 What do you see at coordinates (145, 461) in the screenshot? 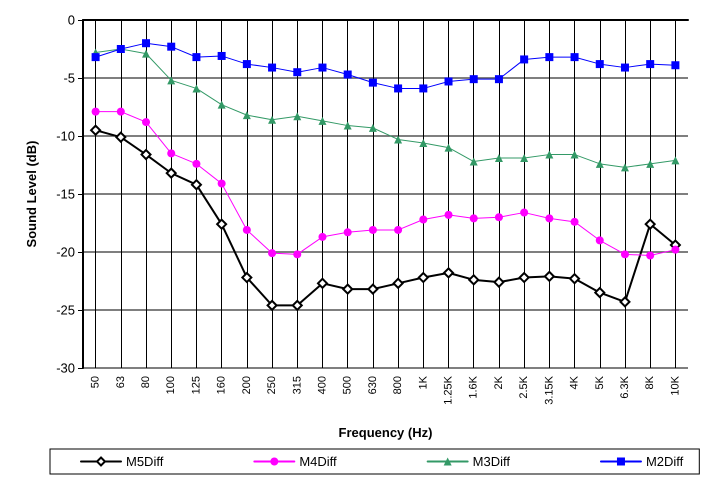
I see `legend-label: M5Diff` at bounding box center [145, 461].